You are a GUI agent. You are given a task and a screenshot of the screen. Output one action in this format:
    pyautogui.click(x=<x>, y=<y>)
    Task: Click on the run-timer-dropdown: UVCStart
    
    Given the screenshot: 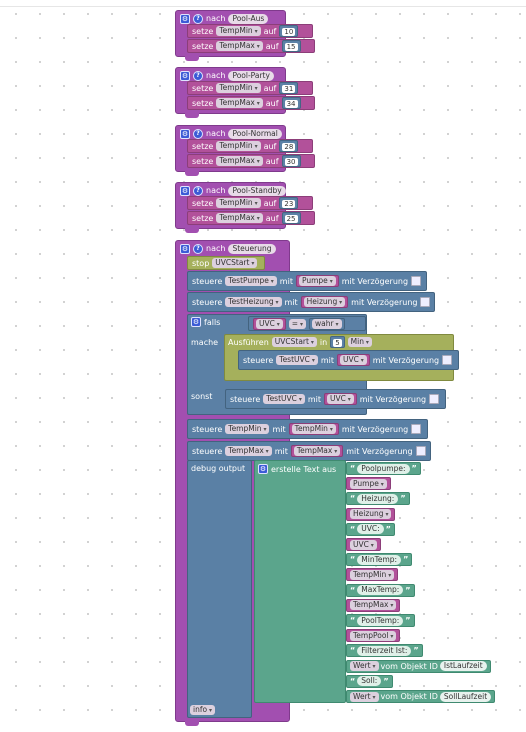 What is the action you would take?
    pyautogui.click(x=294, y=342)
    